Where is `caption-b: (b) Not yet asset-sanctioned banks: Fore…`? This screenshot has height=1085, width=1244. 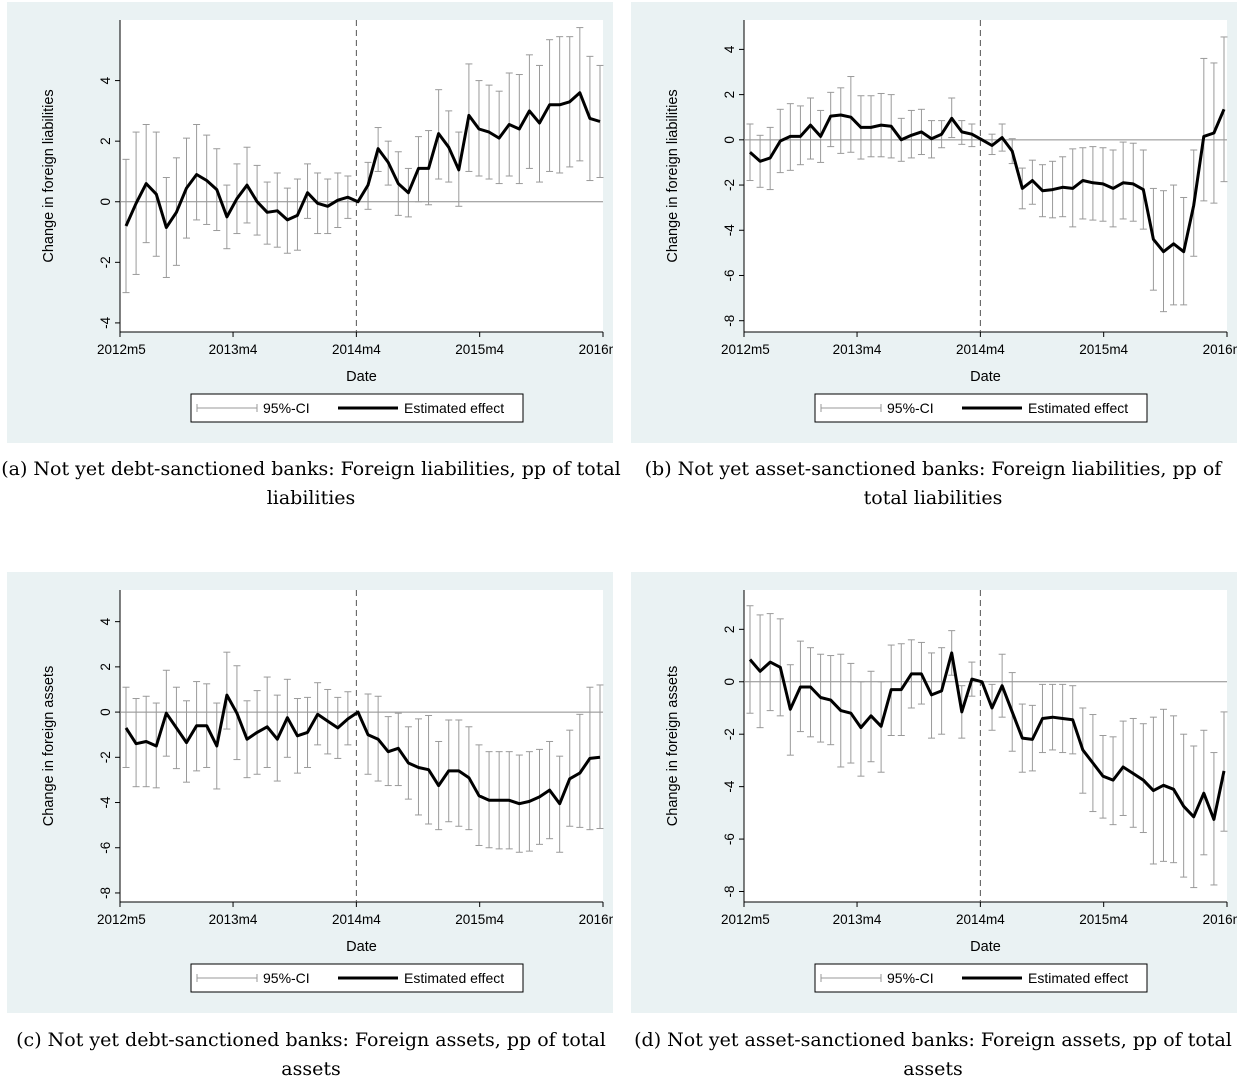
caption-b: (b) Not yet asset-sanctioned banks: Fore… is located at coordinates (933, 483).